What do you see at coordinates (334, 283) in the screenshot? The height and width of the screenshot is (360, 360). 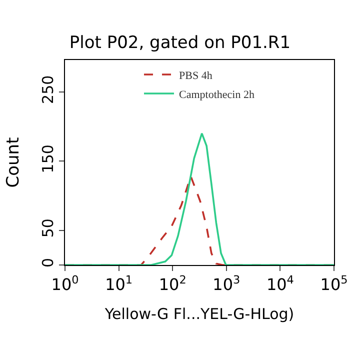 I see `x-tick-label: 10$^{5}$` at bounding box center [334, 283].